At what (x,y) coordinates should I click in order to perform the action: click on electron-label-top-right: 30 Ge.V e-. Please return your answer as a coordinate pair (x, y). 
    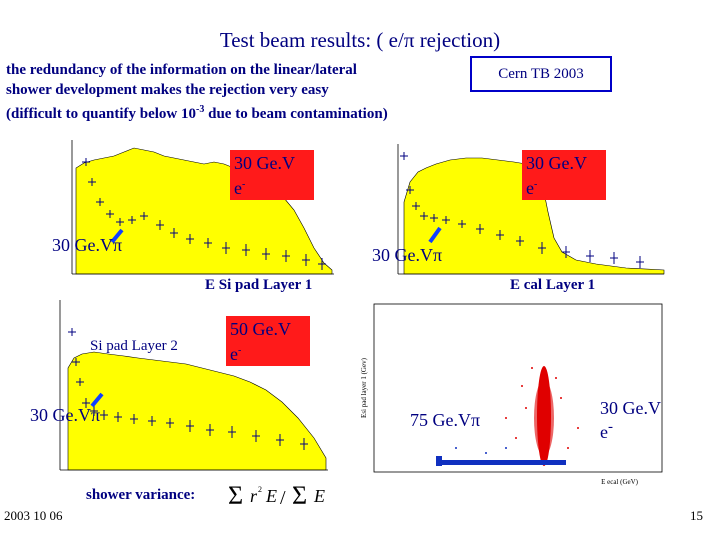
    Looking at the image, I should click on (564, 175).